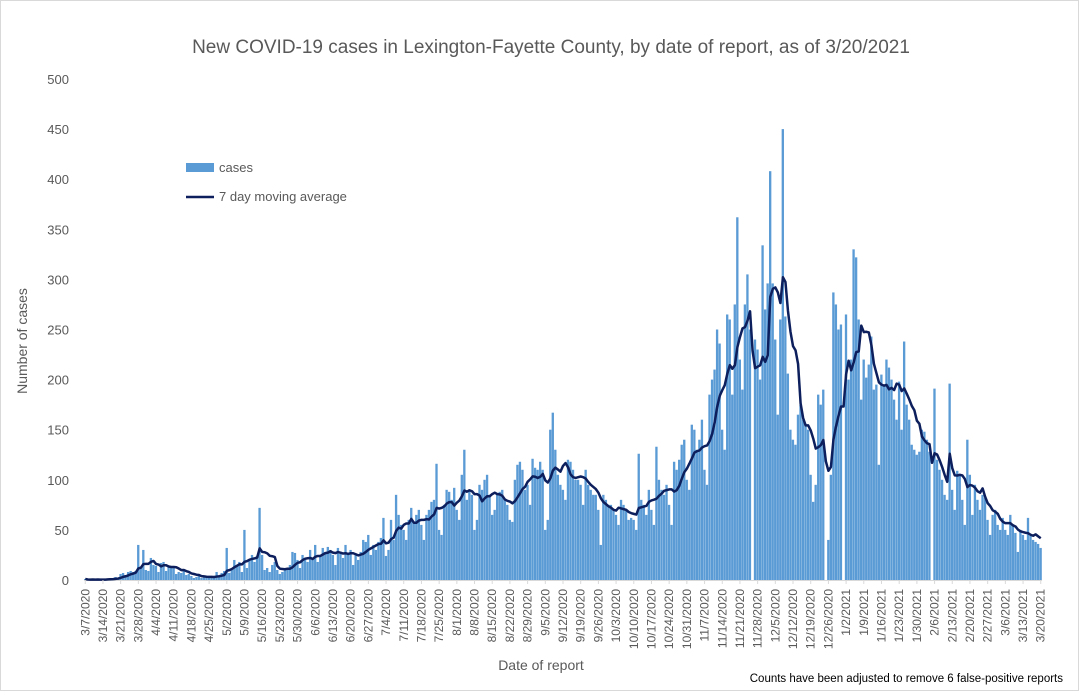  Describe the element at coordinates (156, 612) in the screenshot. I see `x-tick-label: 4/4/2020` at that location.